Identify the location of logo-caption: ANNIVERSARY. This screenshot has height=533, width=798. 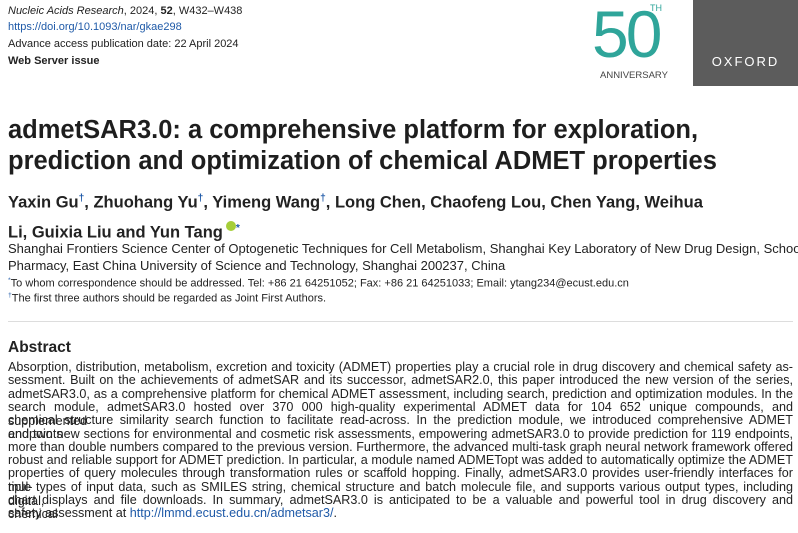
(634, 75).